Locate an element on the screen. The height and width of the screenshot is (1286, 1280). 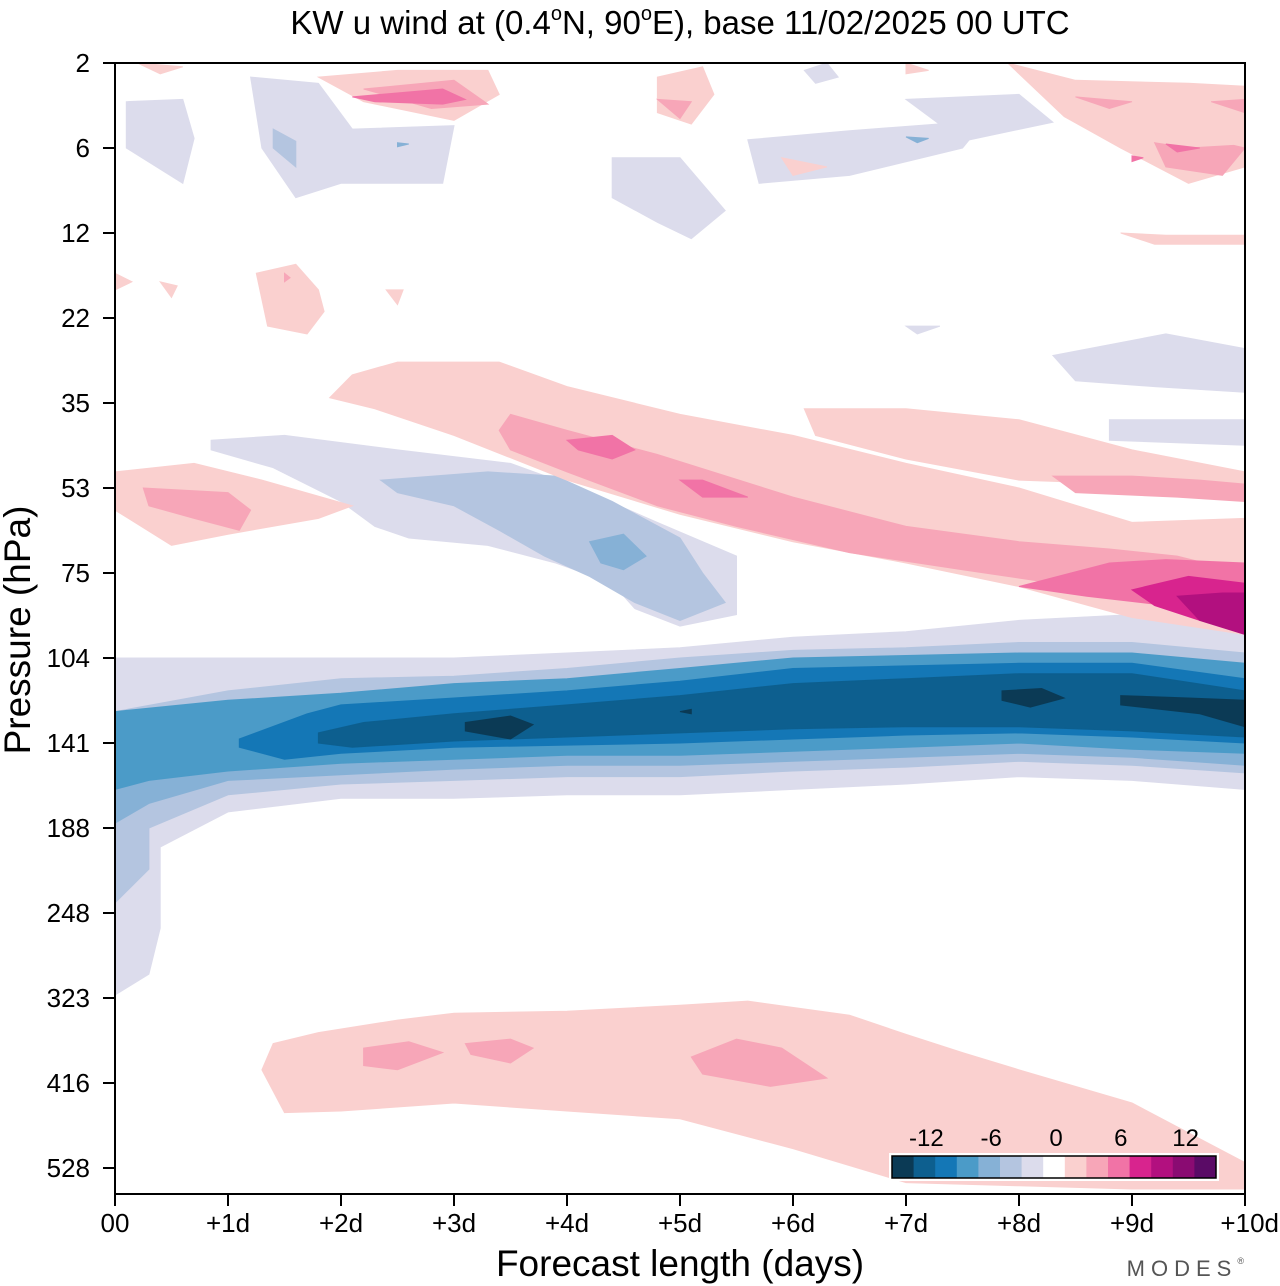
y-tick-label: 75 is located at coordinates (75, 573).